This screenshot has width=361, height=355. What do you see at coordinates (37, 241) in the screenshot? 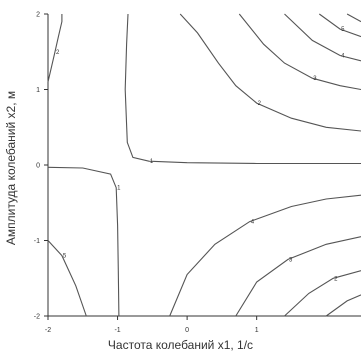
I see `y-tick-label: -1` at bounding box center [37, 241].